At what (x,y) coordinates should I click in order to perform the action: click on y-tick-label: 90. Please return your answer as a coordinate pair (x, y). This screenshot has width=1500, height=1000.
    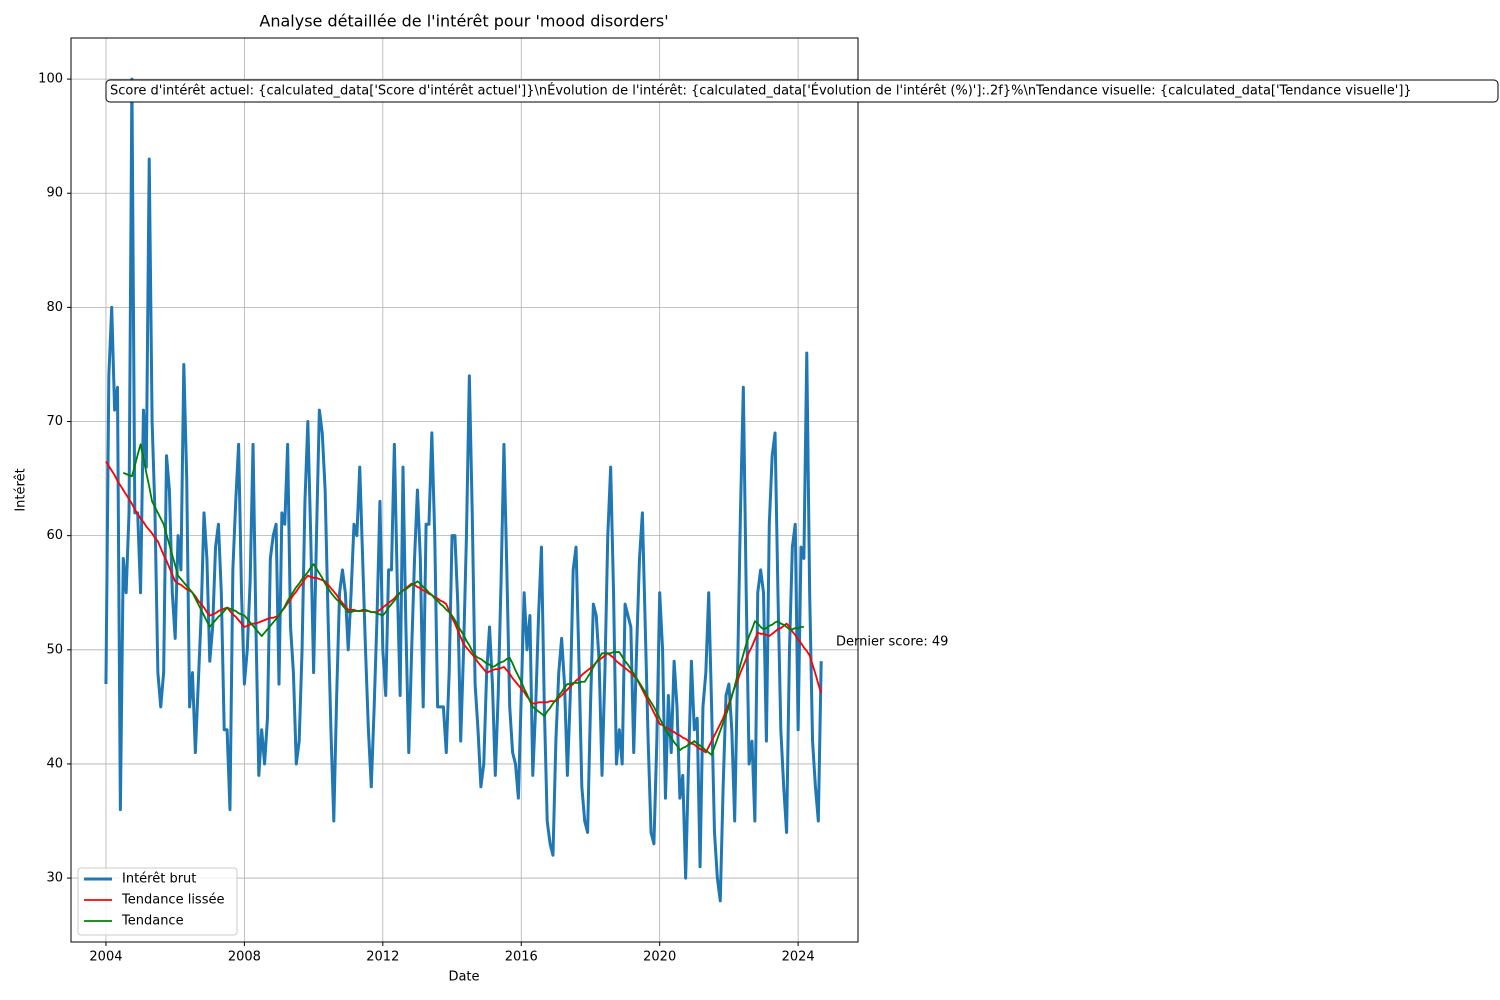
    Looking at the image, I should click on (54, 193).